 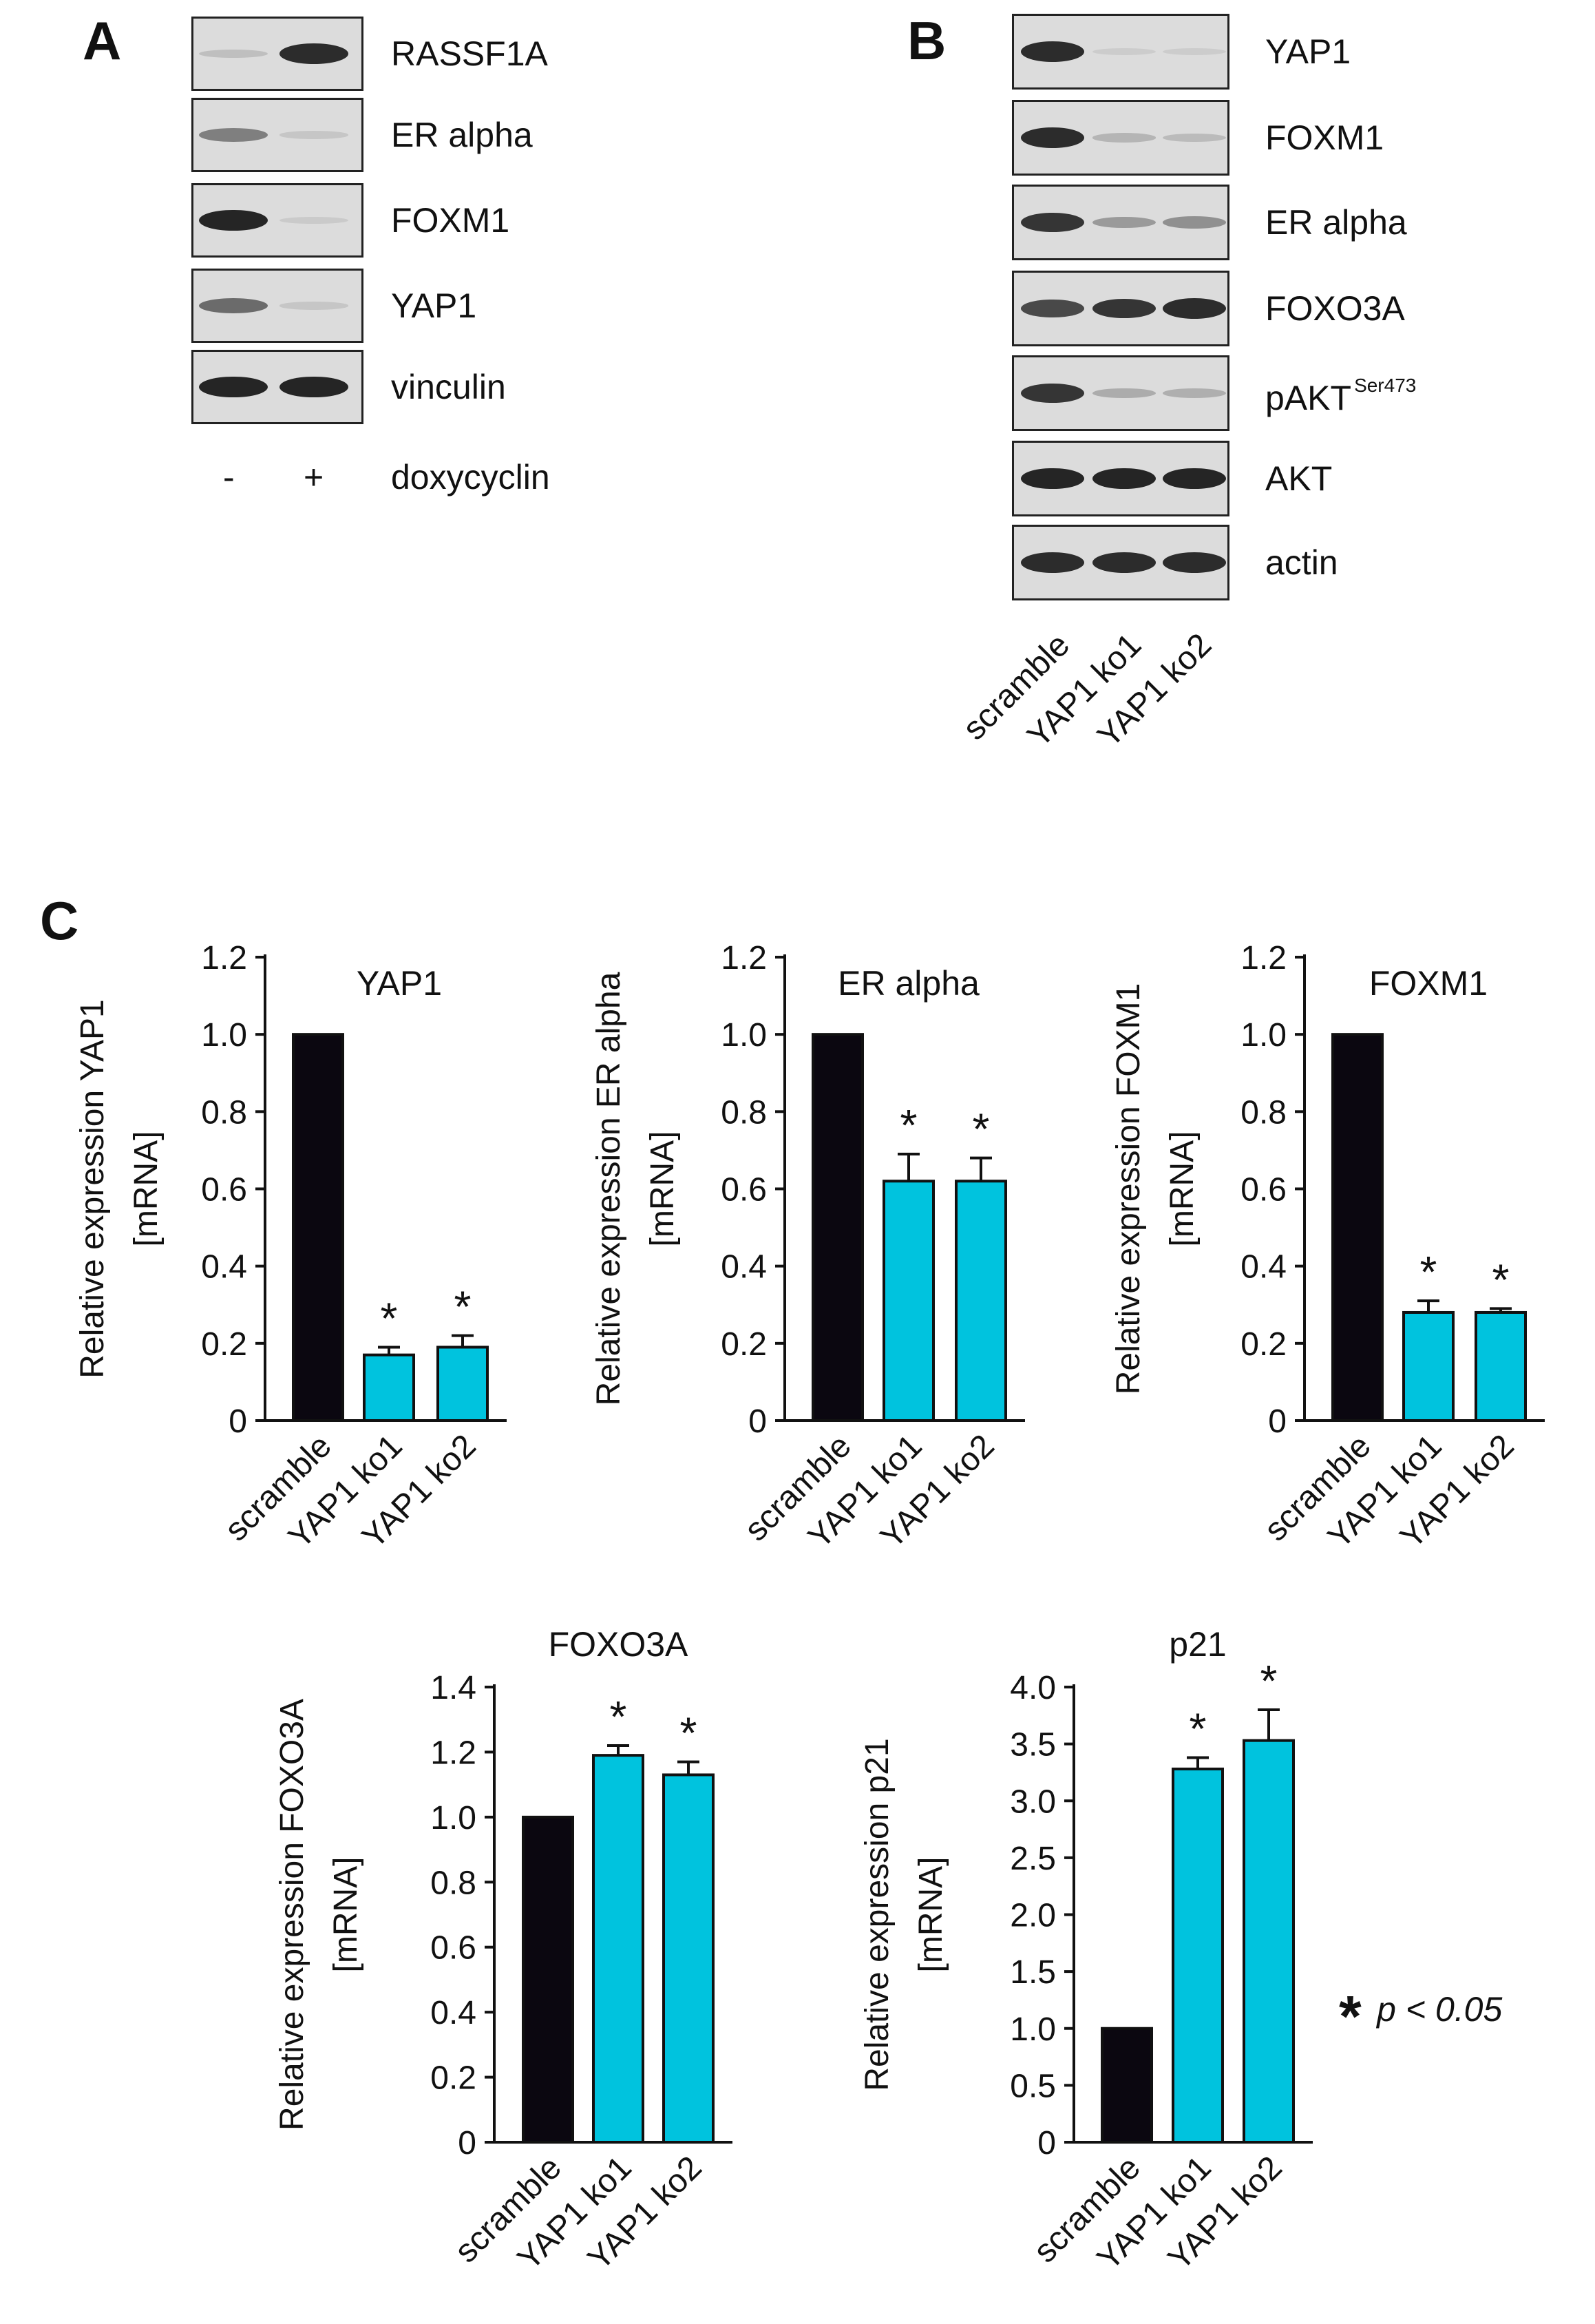 I want to click on panel-b-letter: B, so click(x=927, y=40).